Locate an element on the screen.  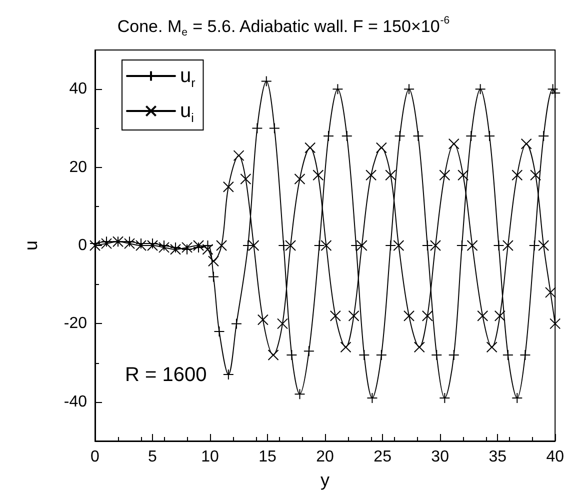
x-tick-label: 0 is located at coordinates (95, 457).